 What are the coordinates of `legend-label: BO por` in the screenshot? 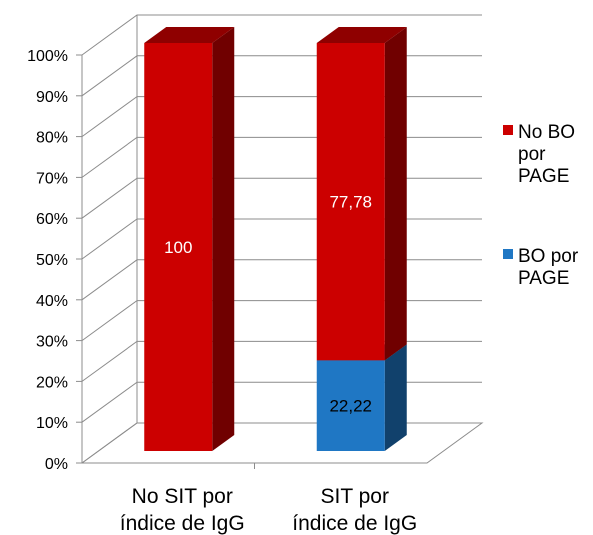 It's located at (548, 256).